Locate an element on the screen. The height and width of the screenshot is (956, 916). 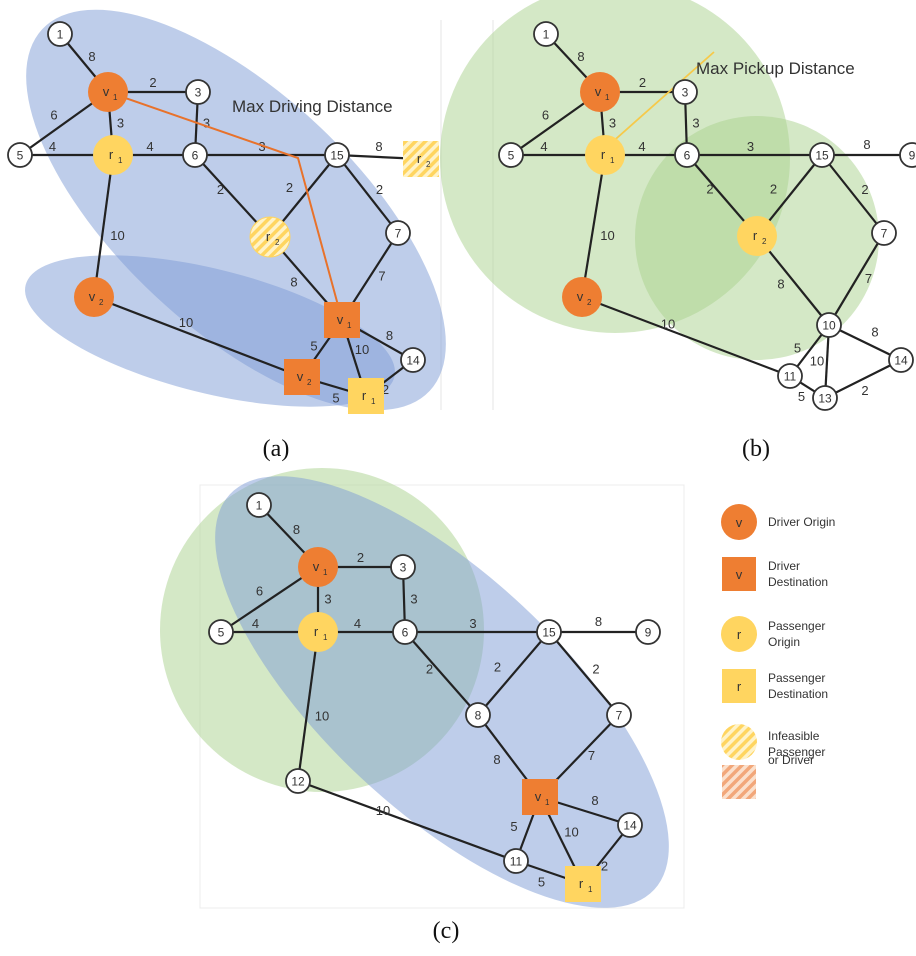
node-5: 5 is located at coordinates (511, 155).